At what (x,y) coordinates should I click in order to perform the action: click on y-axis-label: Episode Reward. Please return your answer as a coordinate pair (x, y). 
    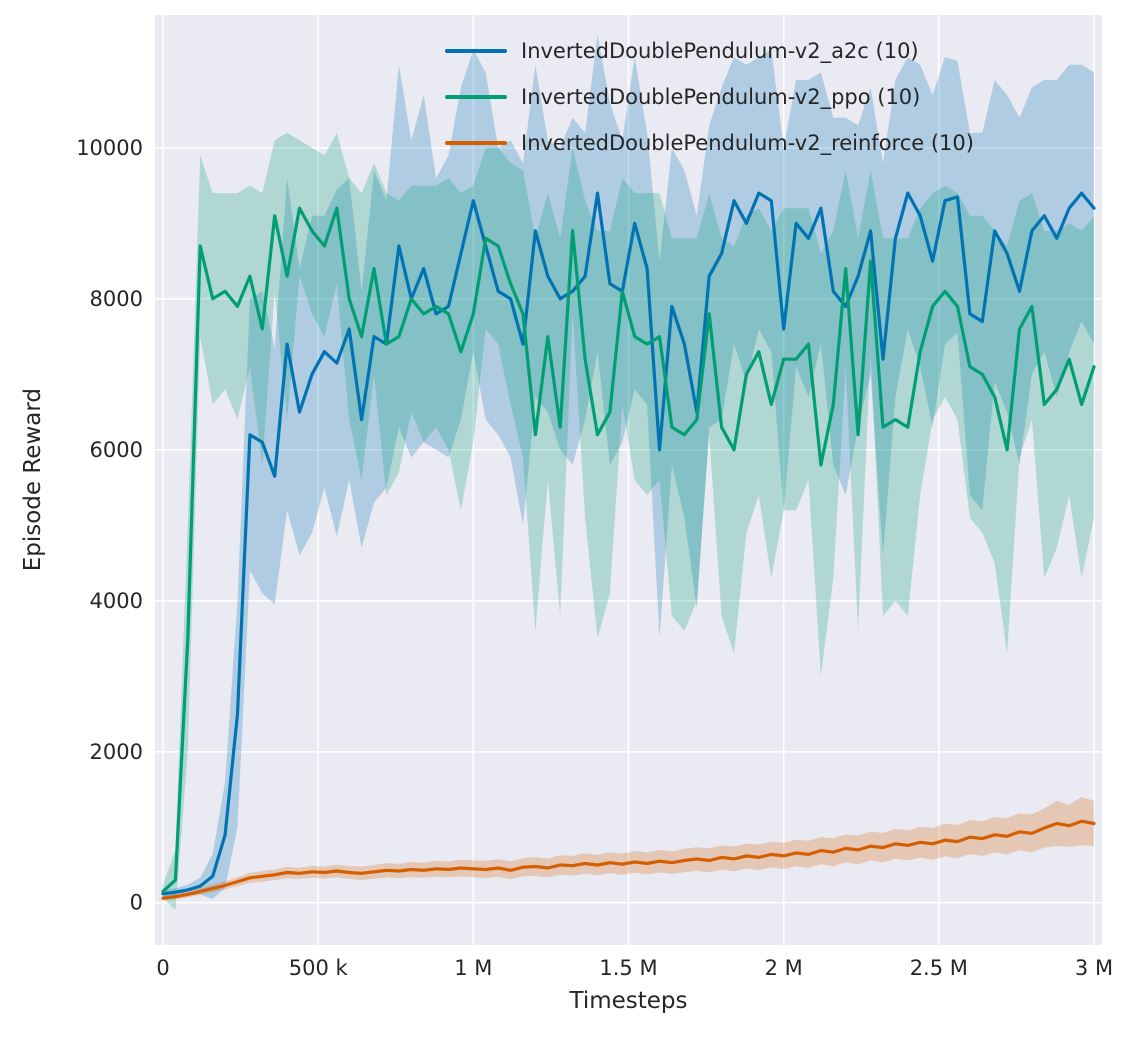
    Looking at the image, I should click on (33, 480).